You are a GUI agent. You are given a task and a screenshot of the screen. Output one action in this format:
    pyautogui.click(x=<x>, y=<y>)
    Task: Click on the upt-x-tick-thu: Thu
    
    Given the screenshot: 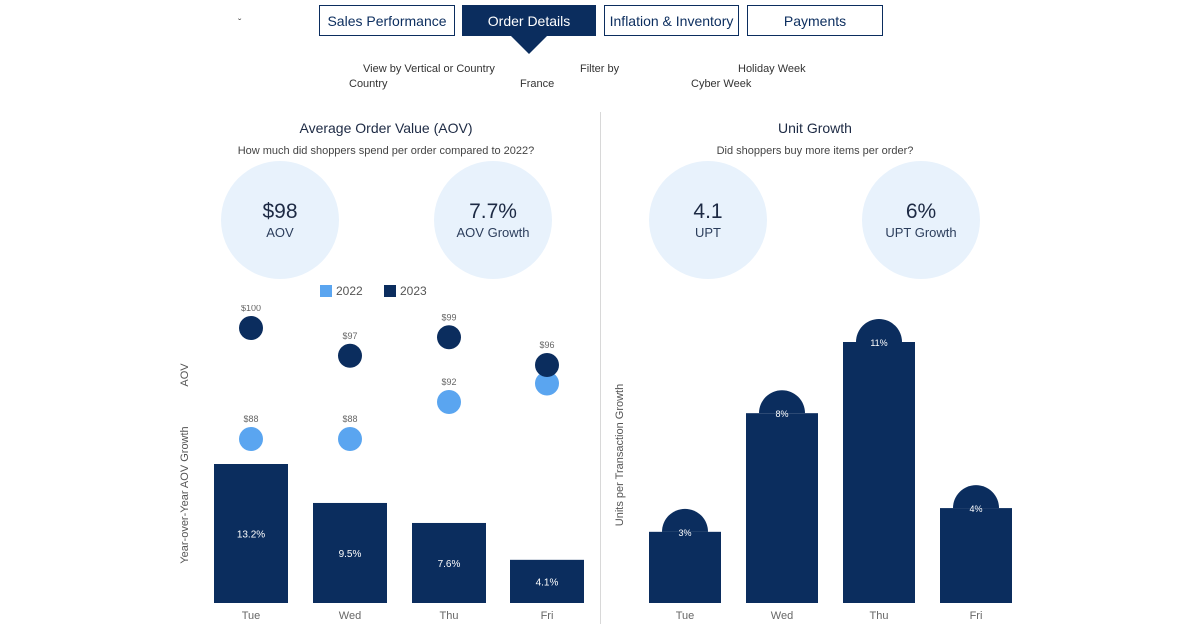 What is the action you would take?
    pyautogui.click(x=879, y=616)
    